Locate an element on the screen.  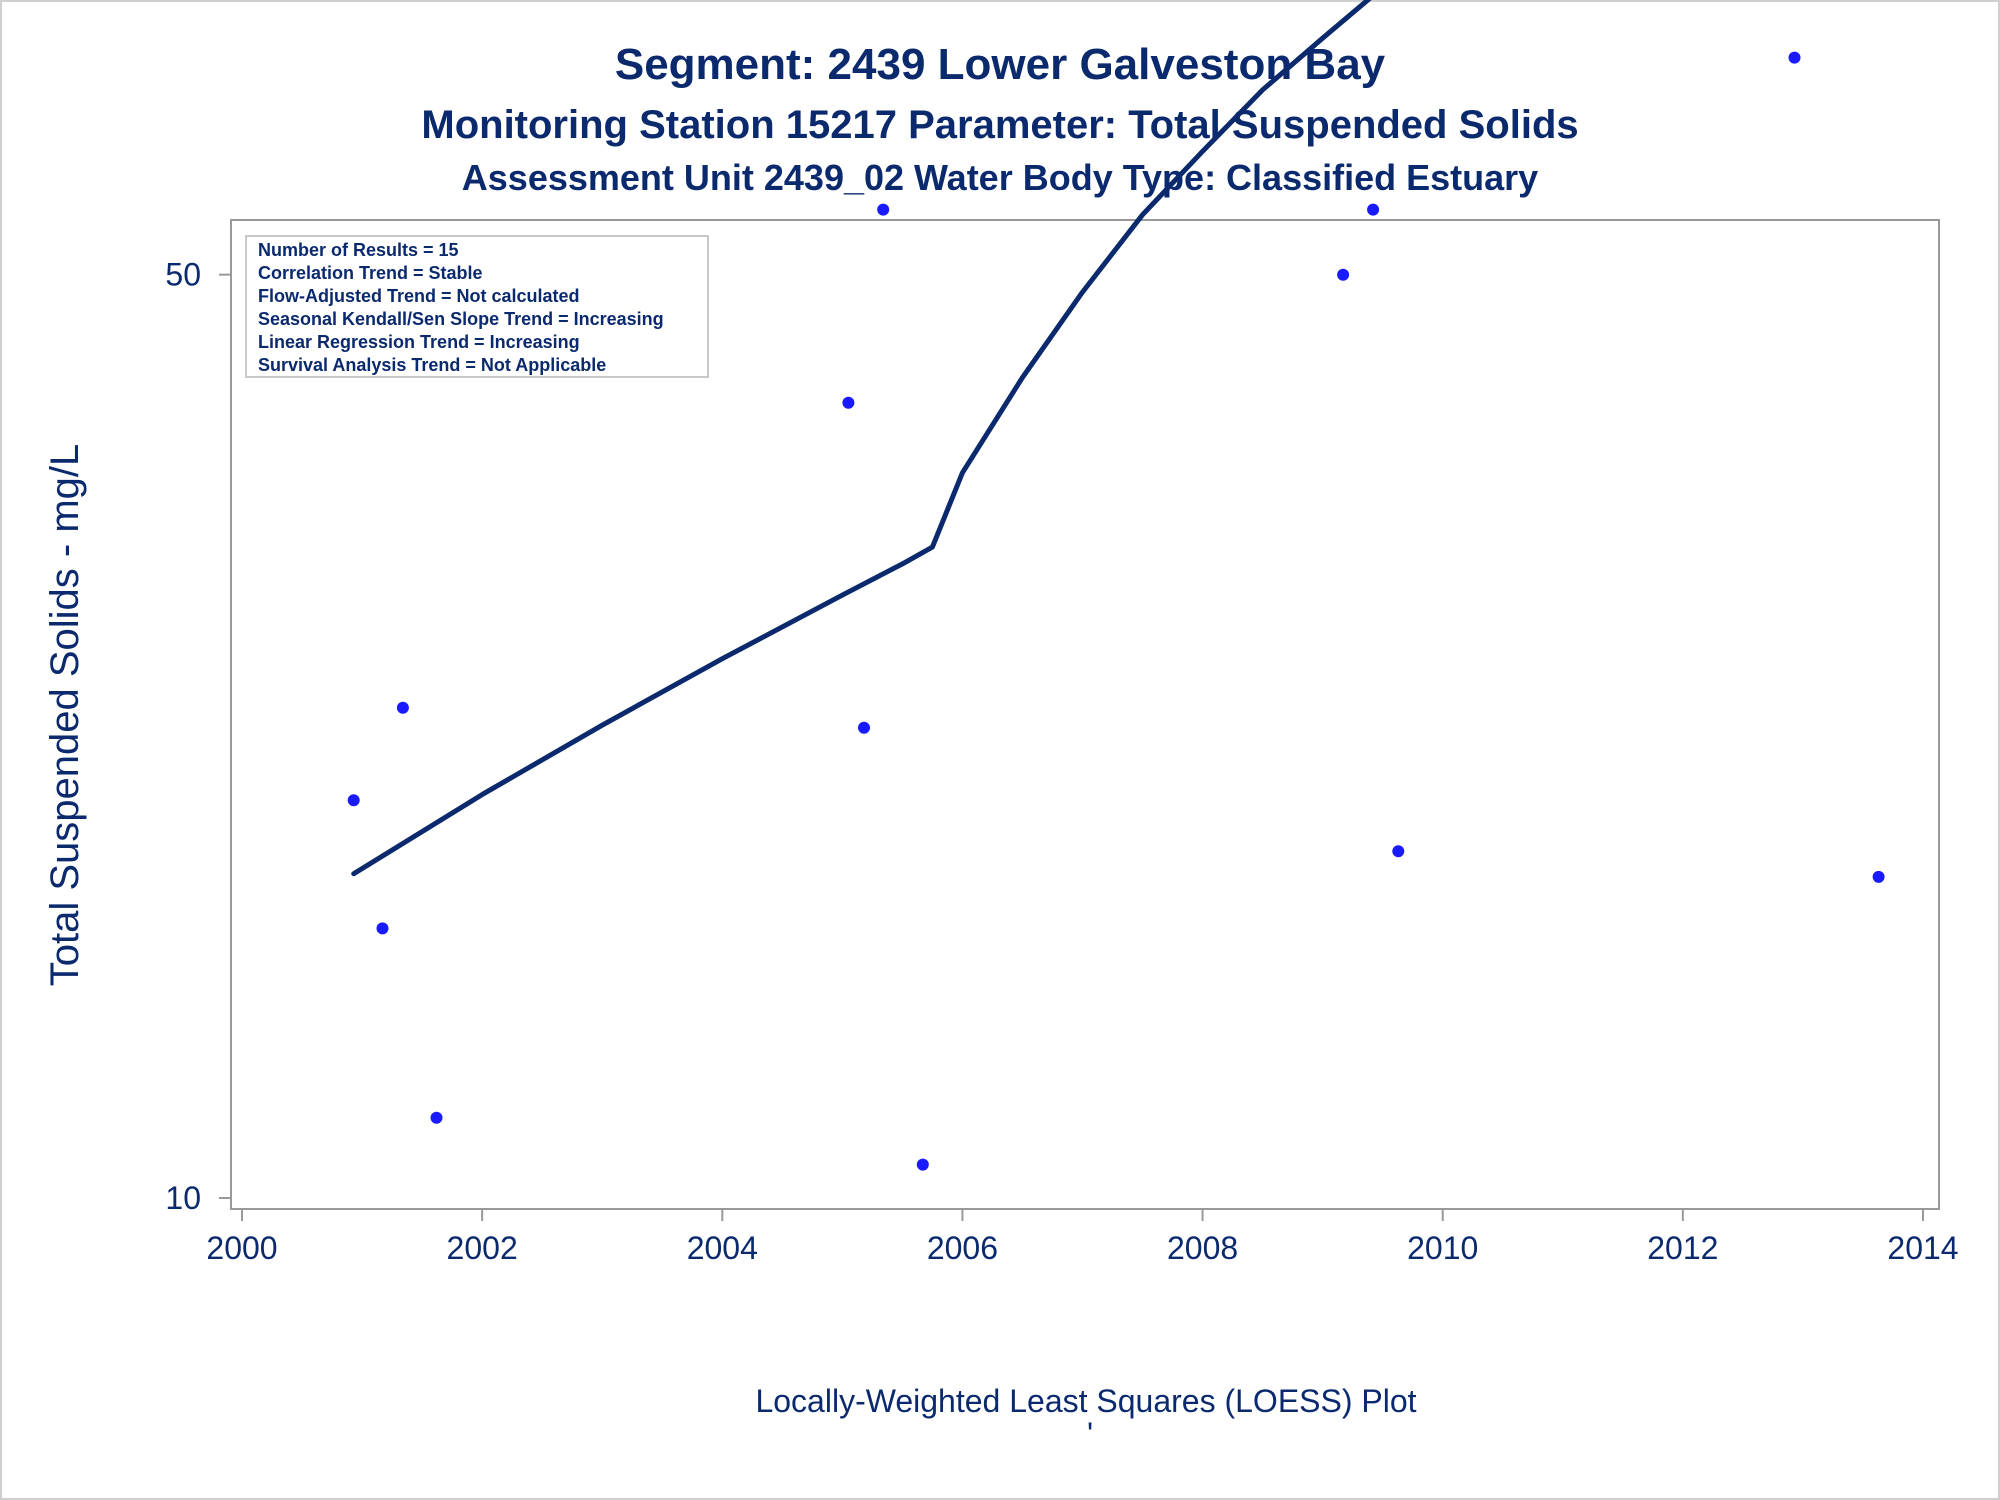
info-line-flow-adjusted: Flow-Adjusted Trend = Not calculated is located at coordinates (419, 296).